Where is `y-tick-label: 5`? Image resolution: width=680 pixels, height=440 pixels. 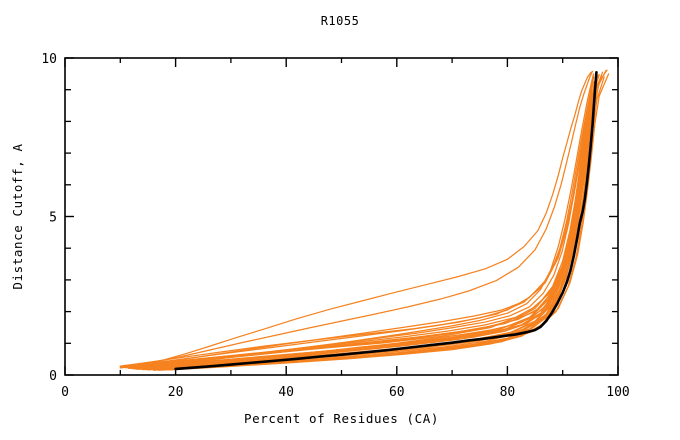
y-tick-label: 5 is located at coordinates (53, 218).